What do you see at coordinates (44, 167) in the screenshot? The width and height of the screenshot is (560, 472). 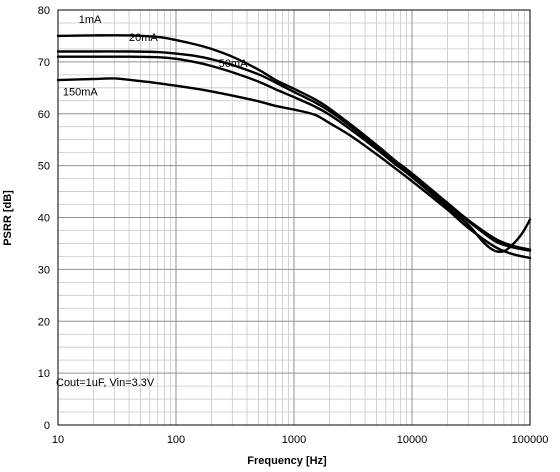 I see `y-tick-label: 50` at bounding box center [44, 167].